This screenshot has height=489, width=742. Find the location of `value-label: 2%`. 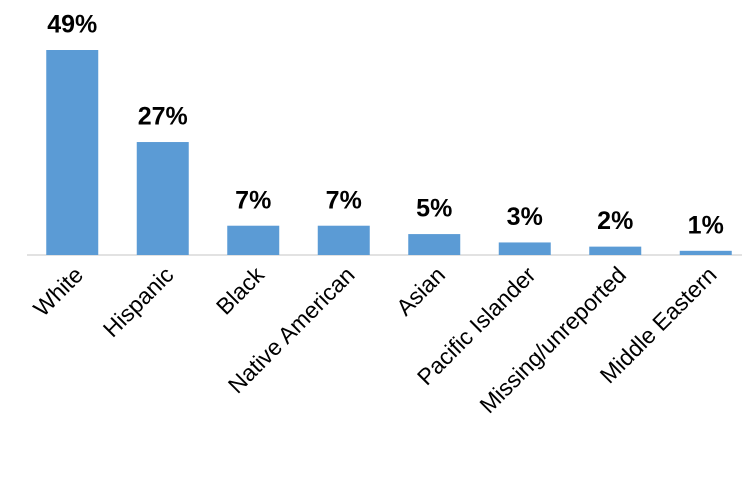

value-label: 2% is located at coordinates (615, 221).